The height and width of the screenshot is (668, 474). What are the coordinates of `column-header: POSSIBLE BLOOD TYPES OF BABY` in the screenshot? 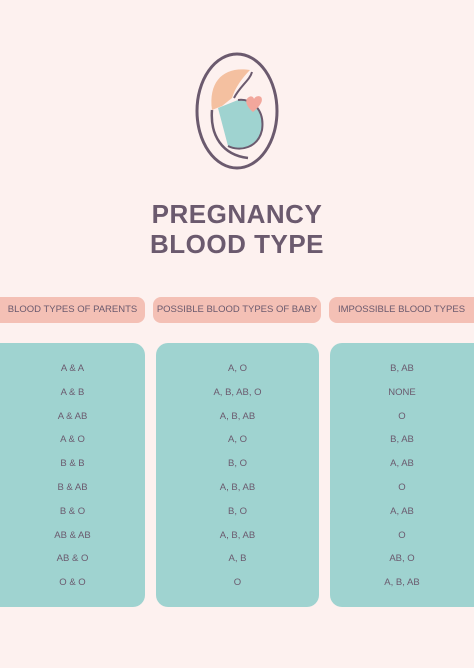 It's located at (237, 310).